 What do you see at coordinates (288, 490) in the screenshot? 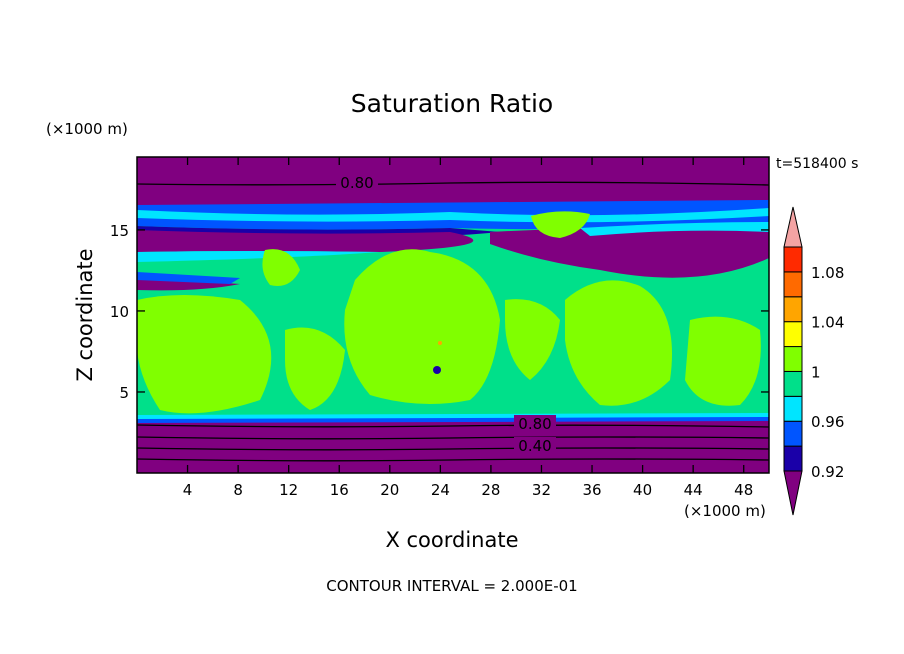
I see `x-tick-label: 12` at bounding box center [288, 490].